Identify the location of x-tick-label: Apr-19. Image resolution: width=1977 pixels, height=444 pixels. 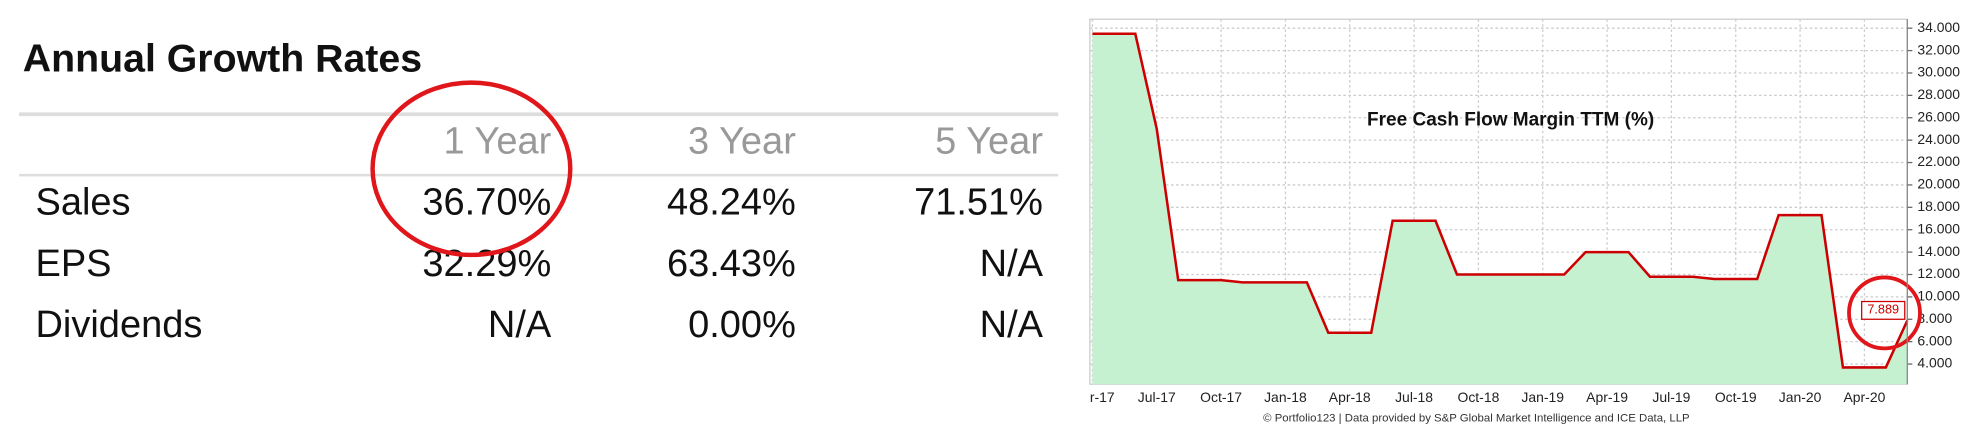
(1607, 397).